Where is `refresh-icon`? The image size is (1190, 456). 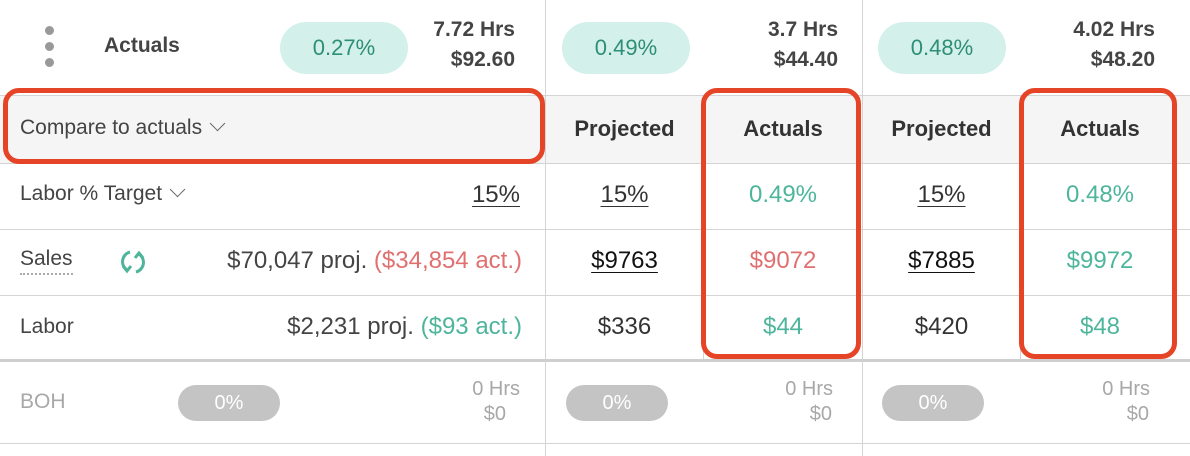
refresh-icon is located at coordinates (133, 262).